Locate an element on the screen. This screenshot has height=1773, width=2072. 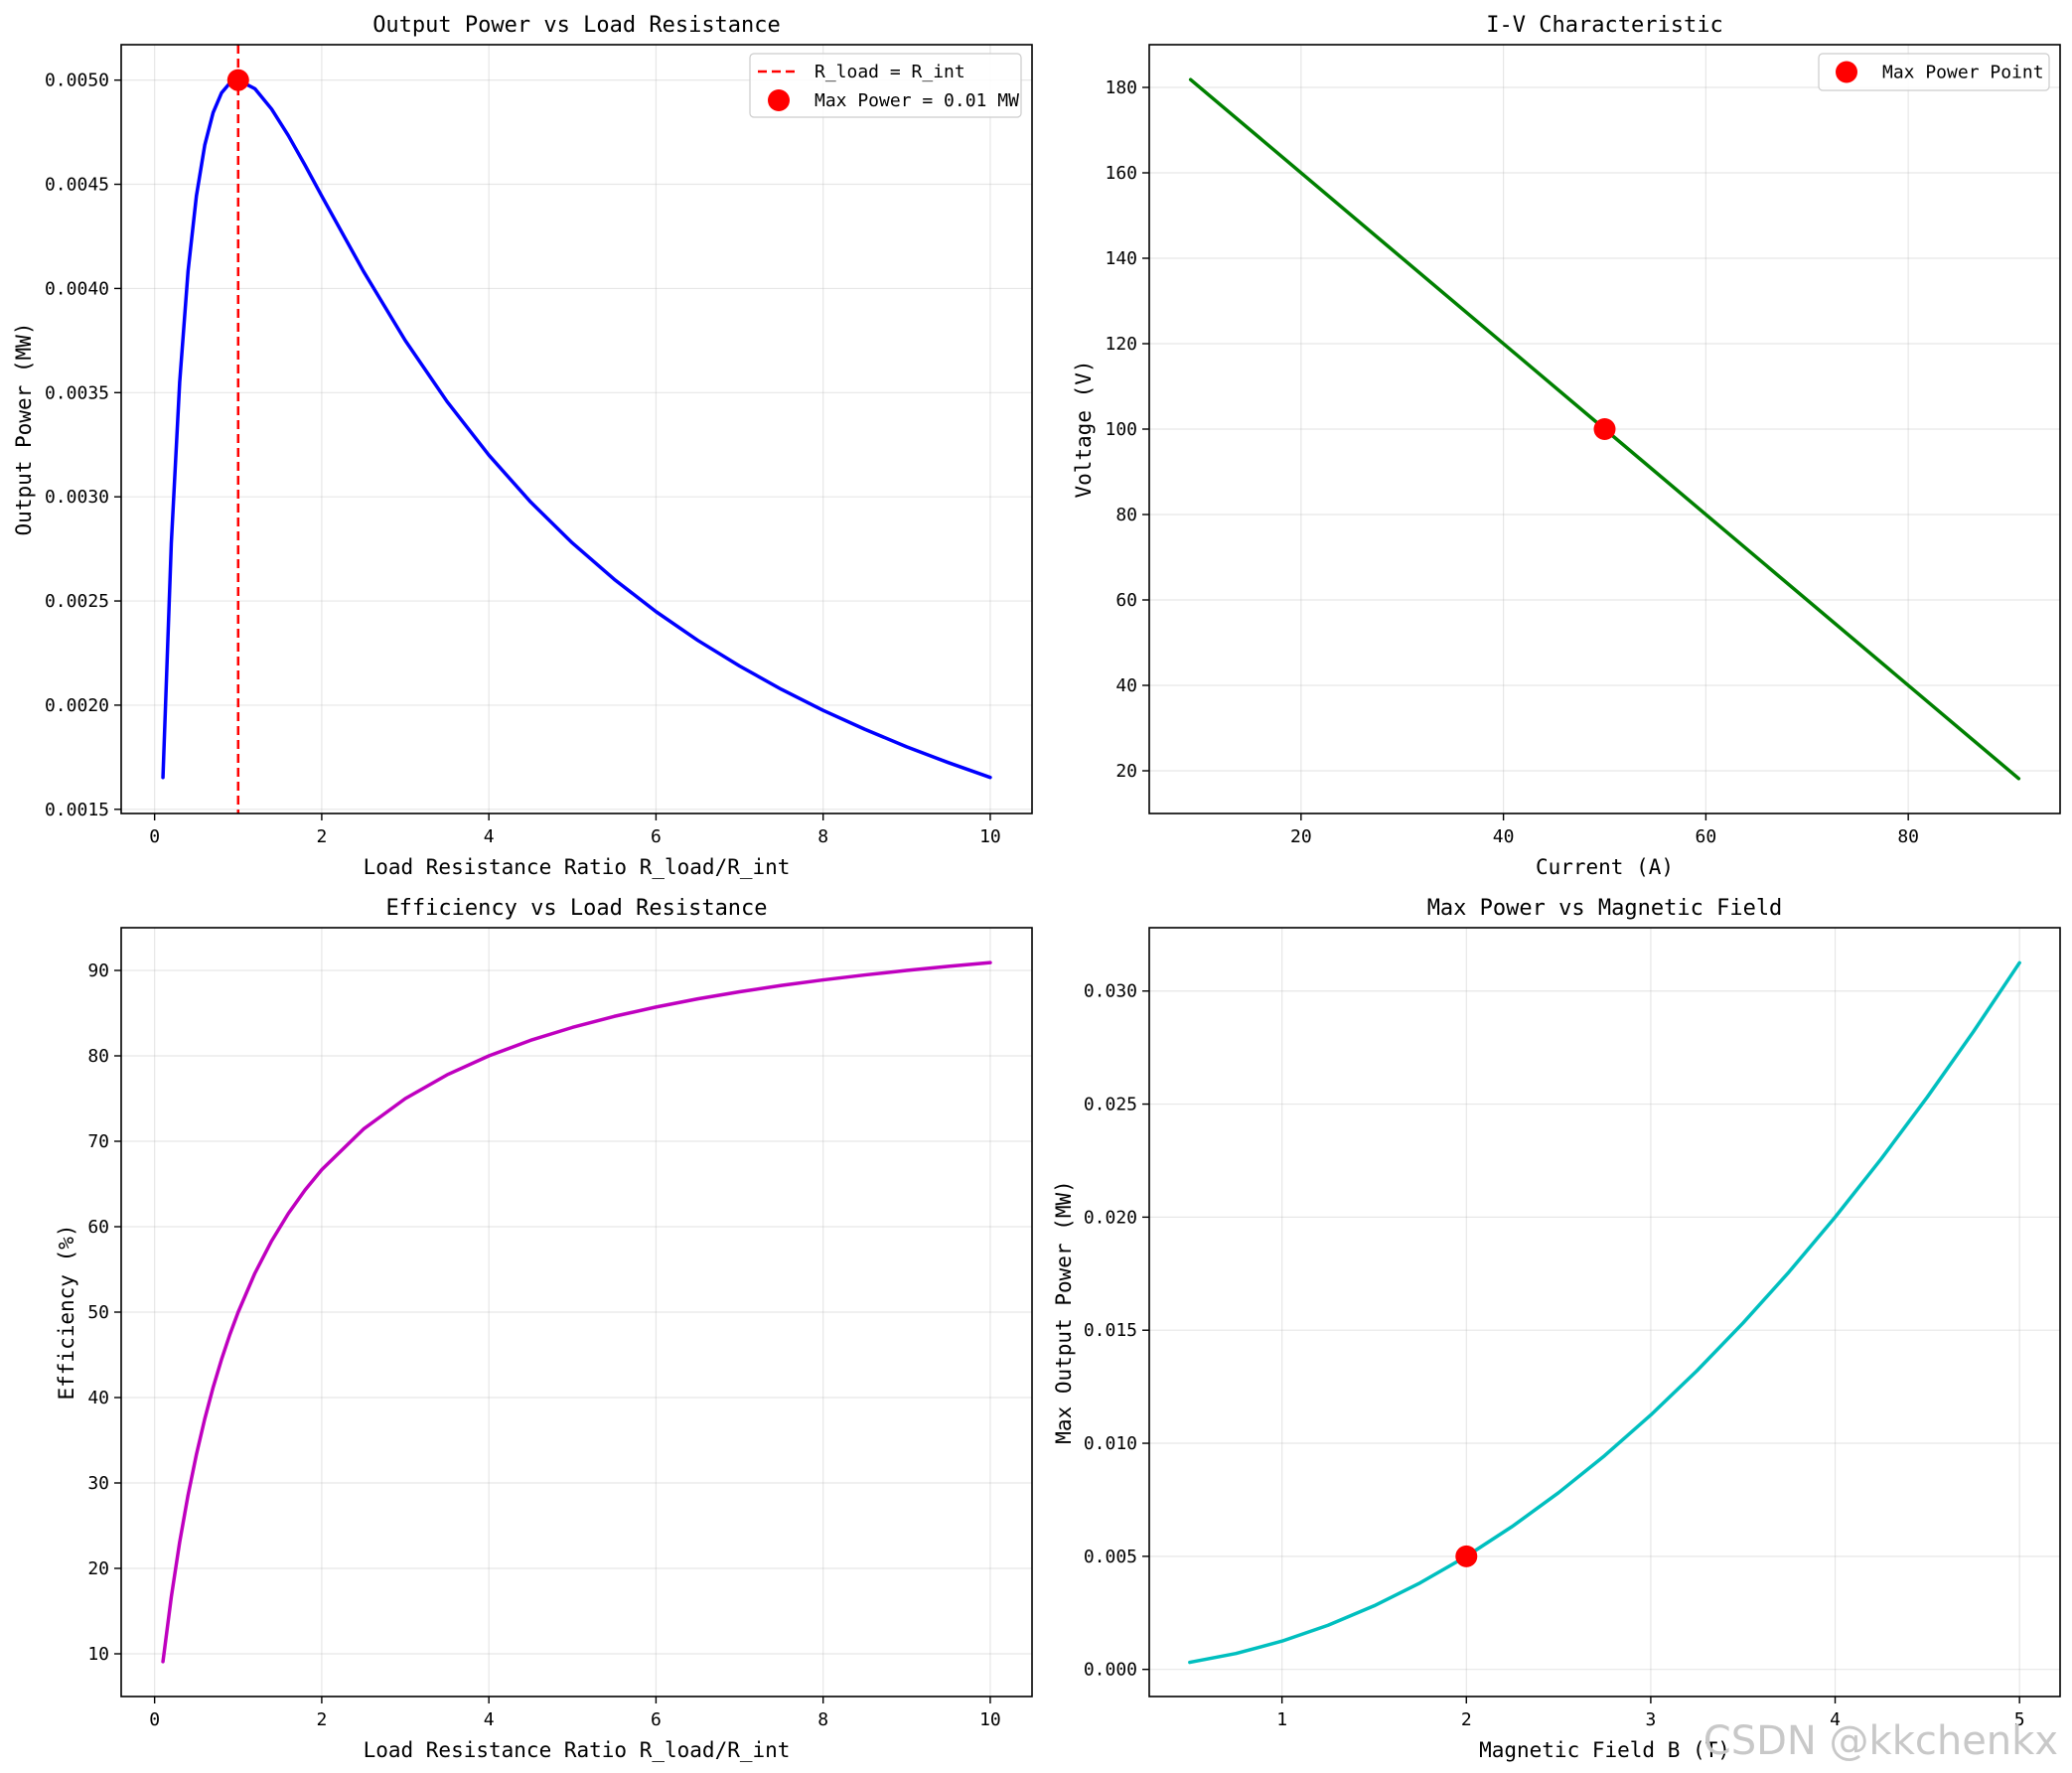
efficiency-xtick-label: 6 is located at coordinates (656, 1720).